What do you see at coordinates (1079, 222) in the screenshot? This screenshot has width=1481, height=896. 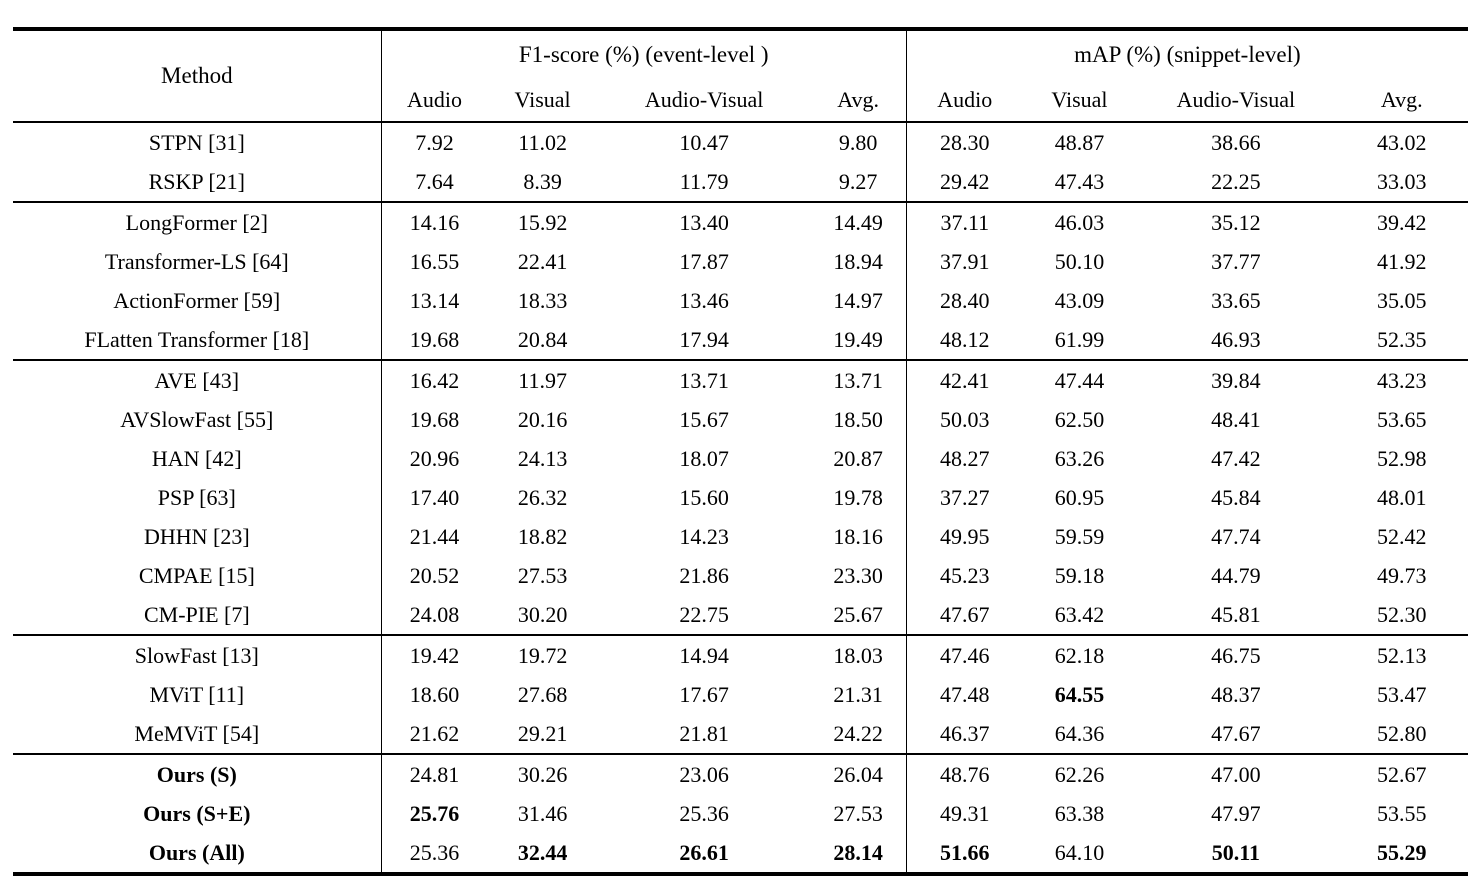 I see `value-cell: 46.03` at bounding box center [1079, 222].